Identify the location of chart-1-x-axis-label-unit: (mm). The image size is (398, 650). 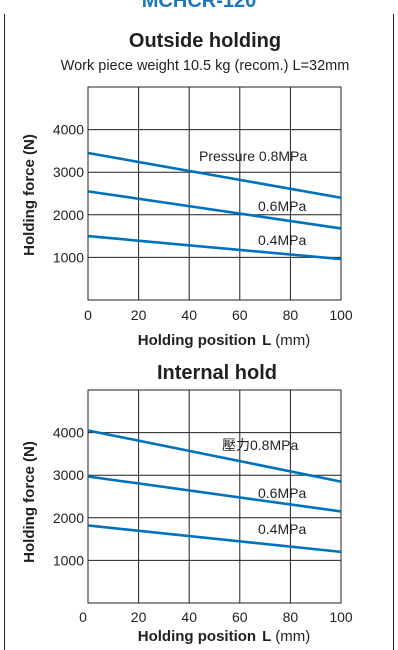
(292, 340).